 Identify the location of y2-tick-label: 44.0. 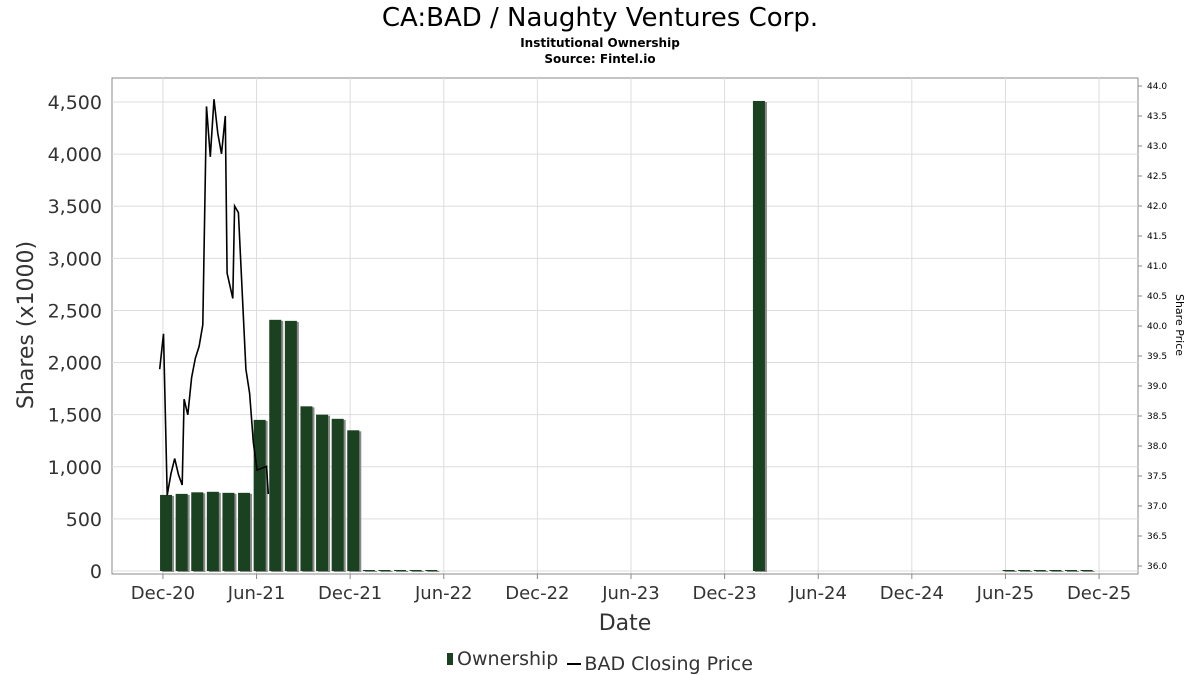
(1157, 87).